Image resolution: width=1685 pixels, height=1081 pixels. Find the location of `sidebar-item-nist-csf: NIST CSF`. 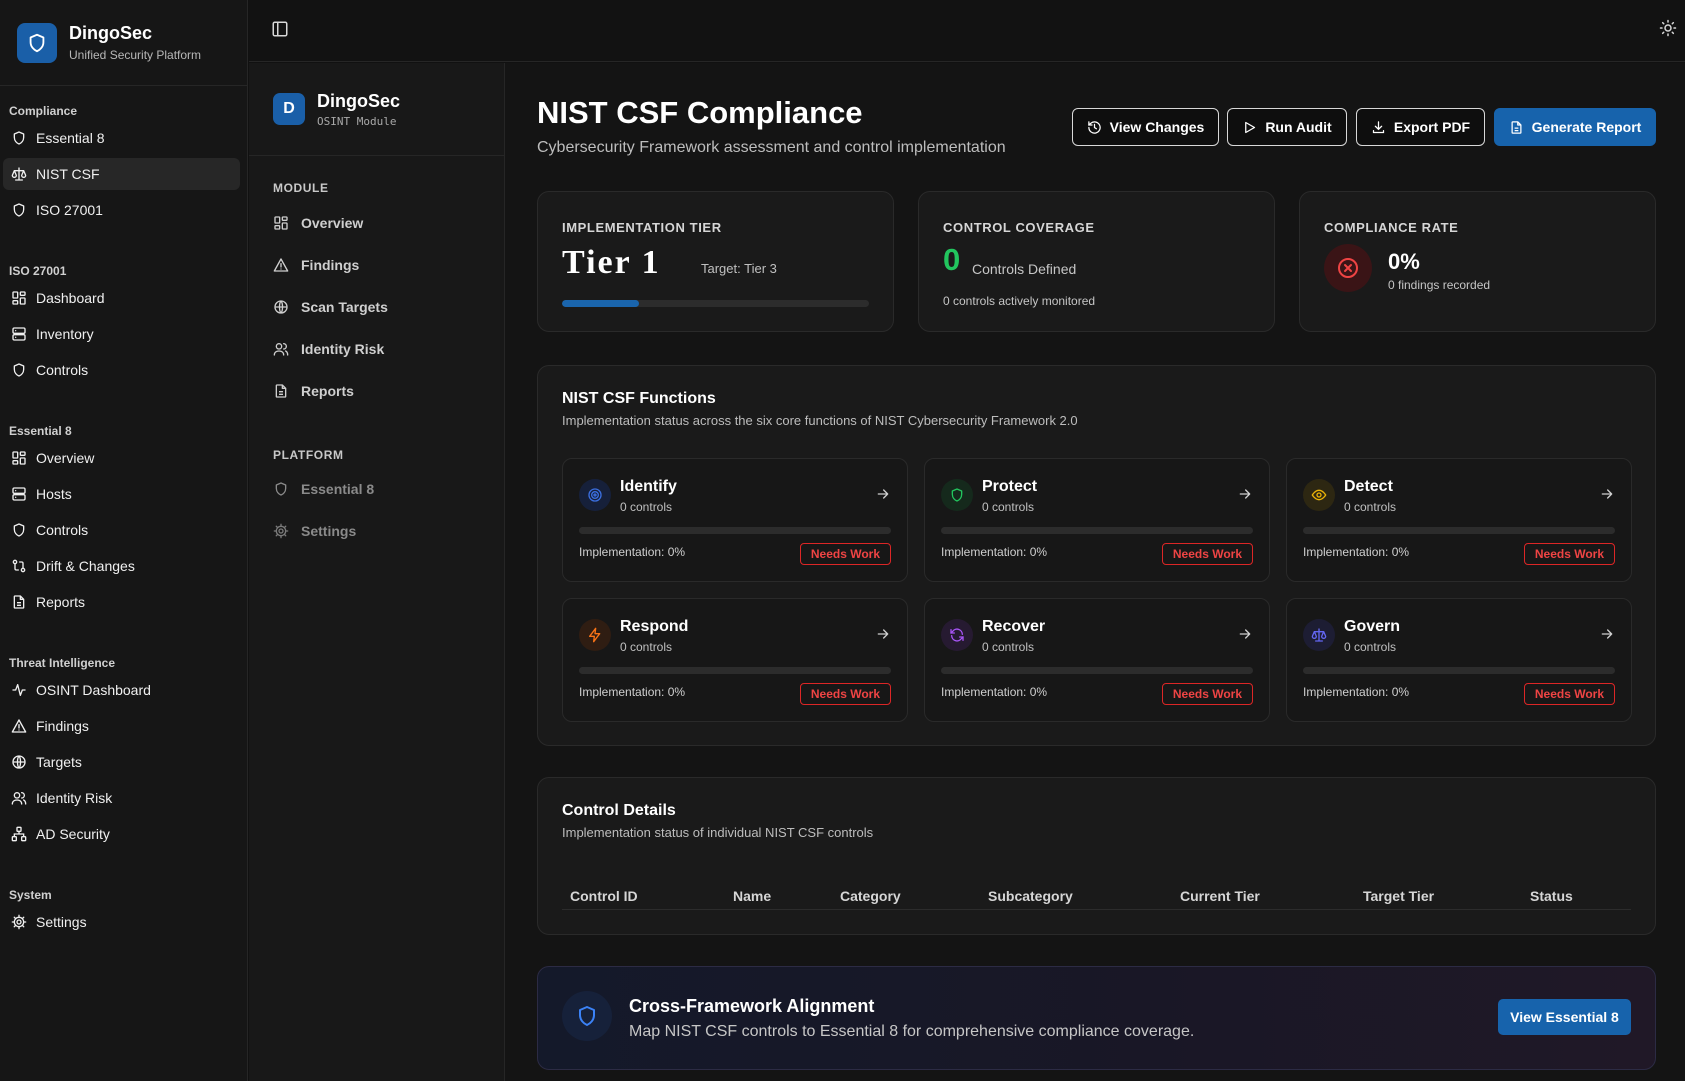

sidebar-item-nist-csf: NIST CSF is located at coordinates (121, 174).